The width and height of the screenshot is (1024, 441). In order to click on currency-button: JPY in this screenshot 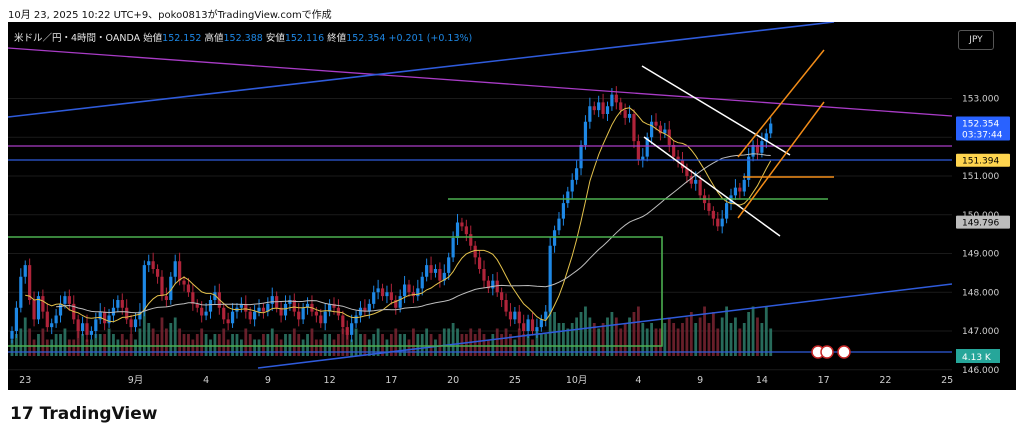, I will do `click(976, 40)`.